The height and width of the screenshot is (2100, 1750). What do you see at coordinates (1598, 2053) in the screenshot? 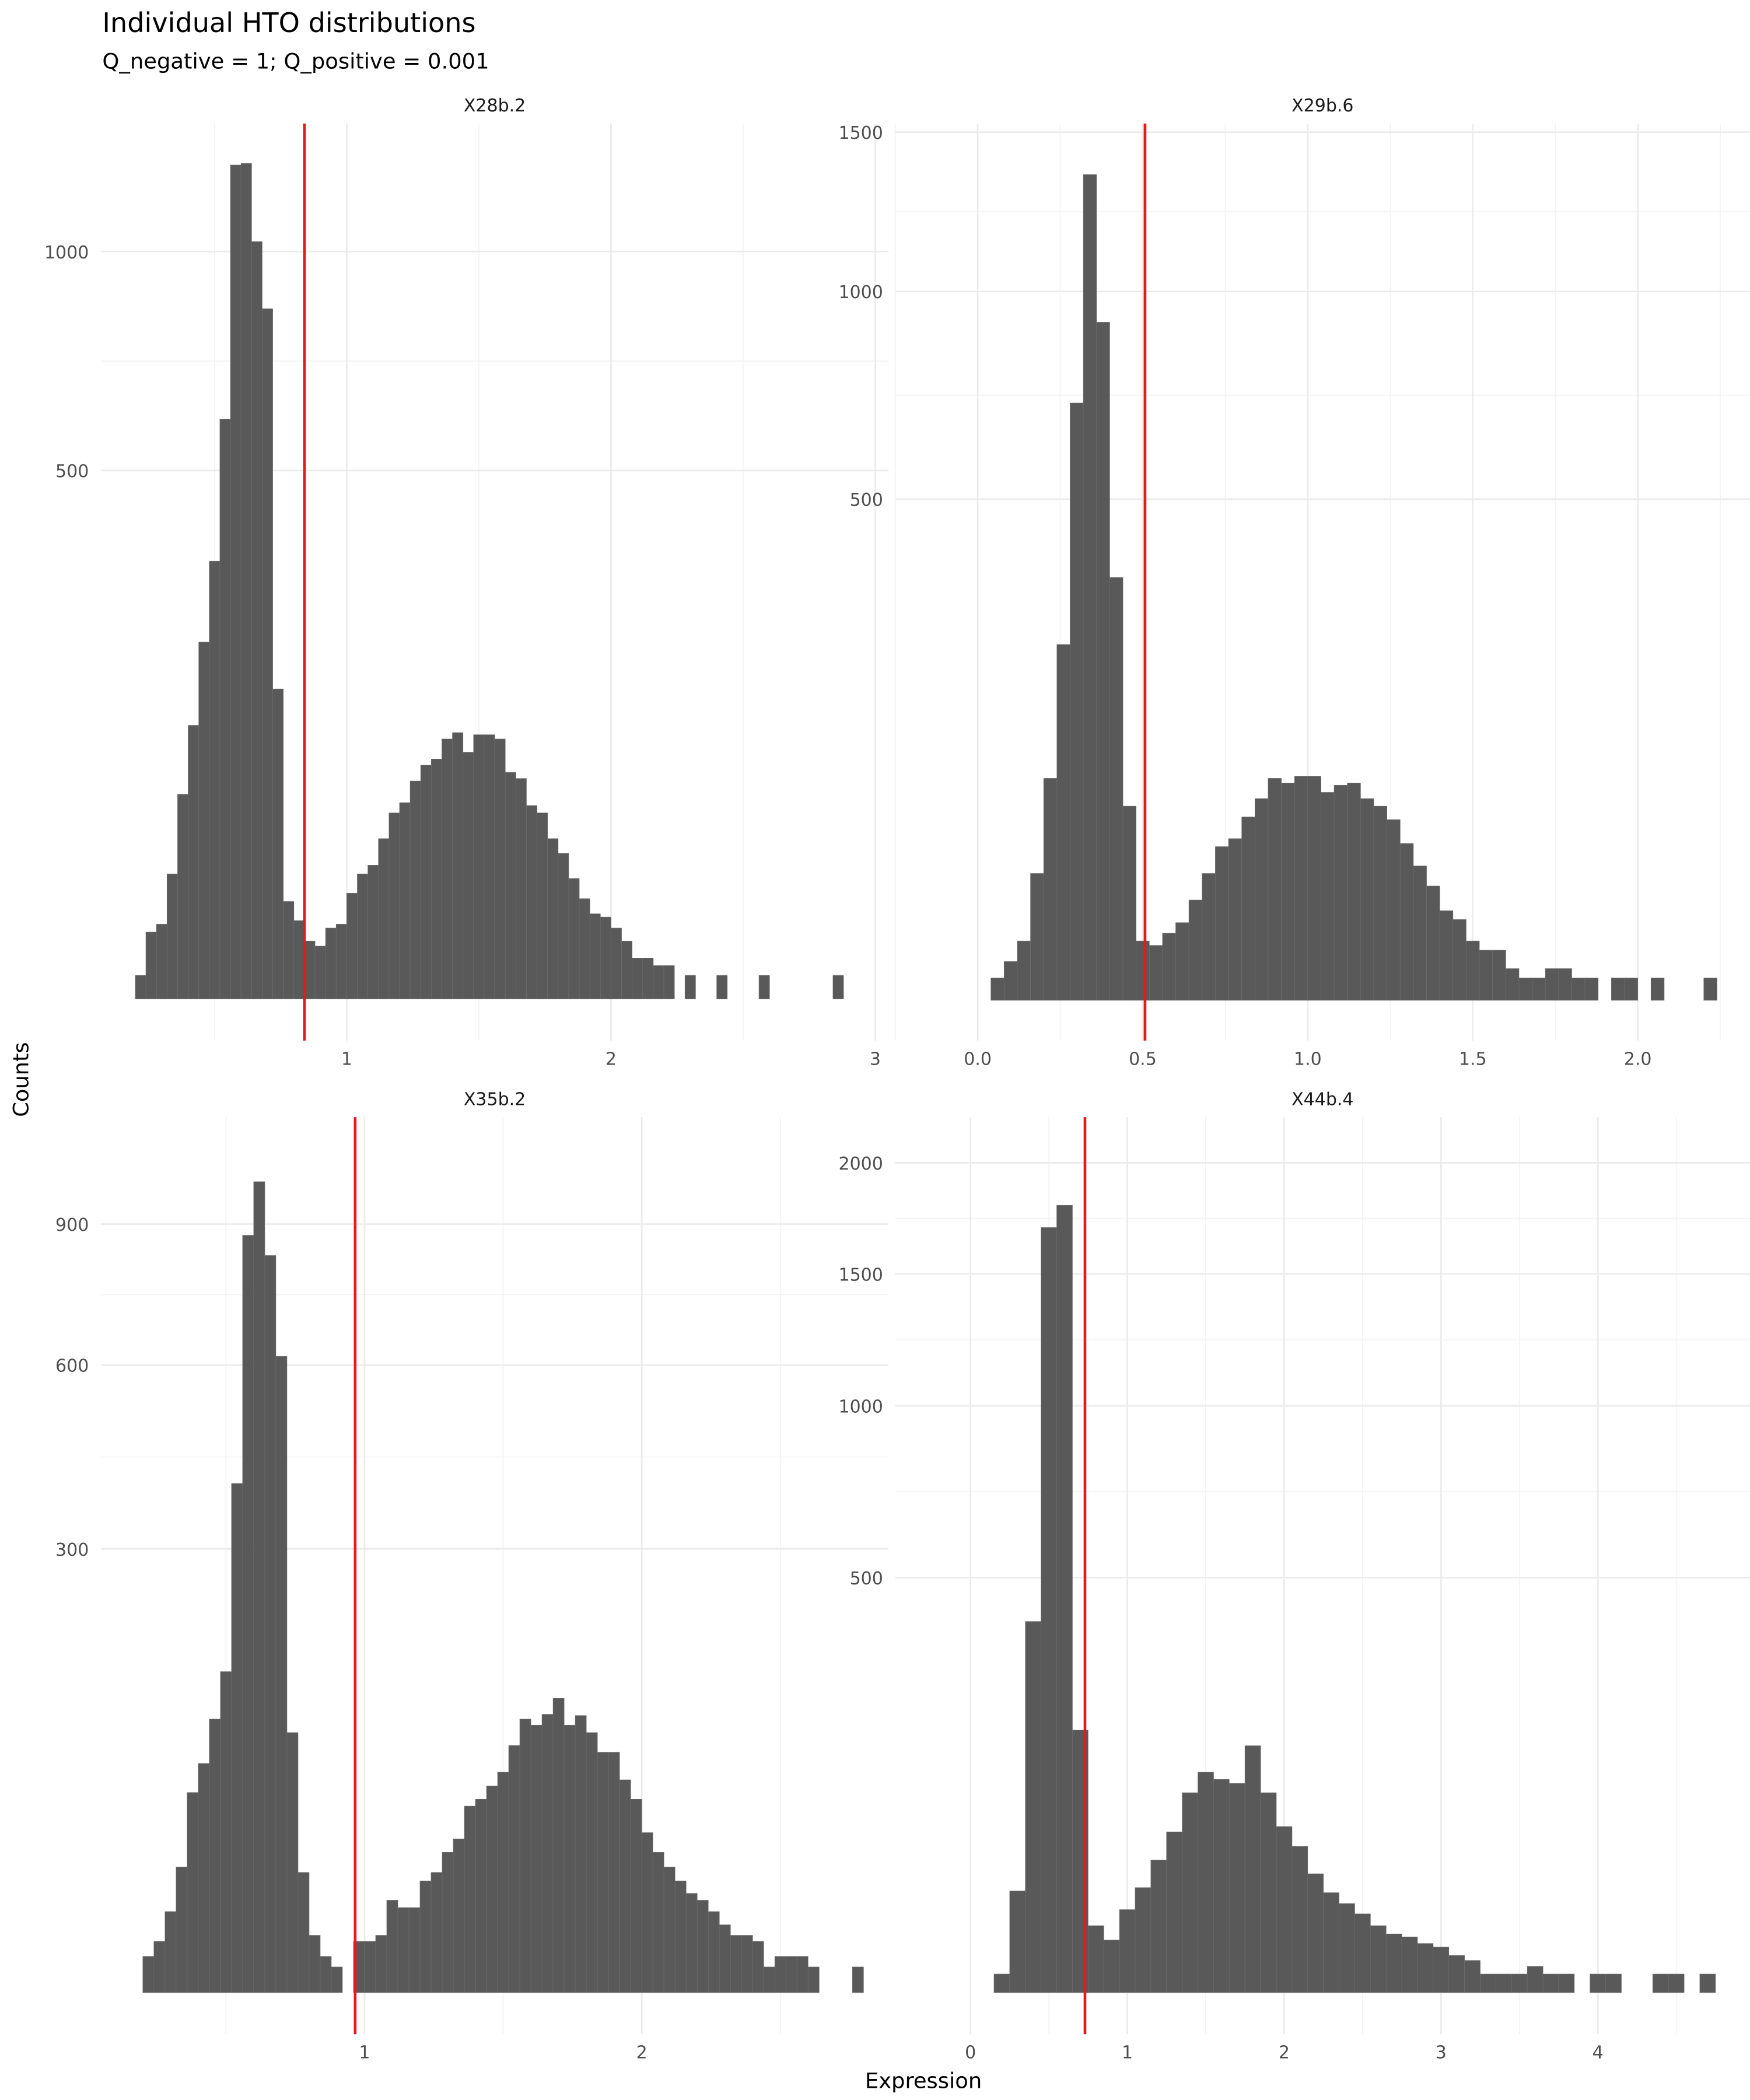
I see `x-tick-label: 4` at bounding box center [1598, 2053].